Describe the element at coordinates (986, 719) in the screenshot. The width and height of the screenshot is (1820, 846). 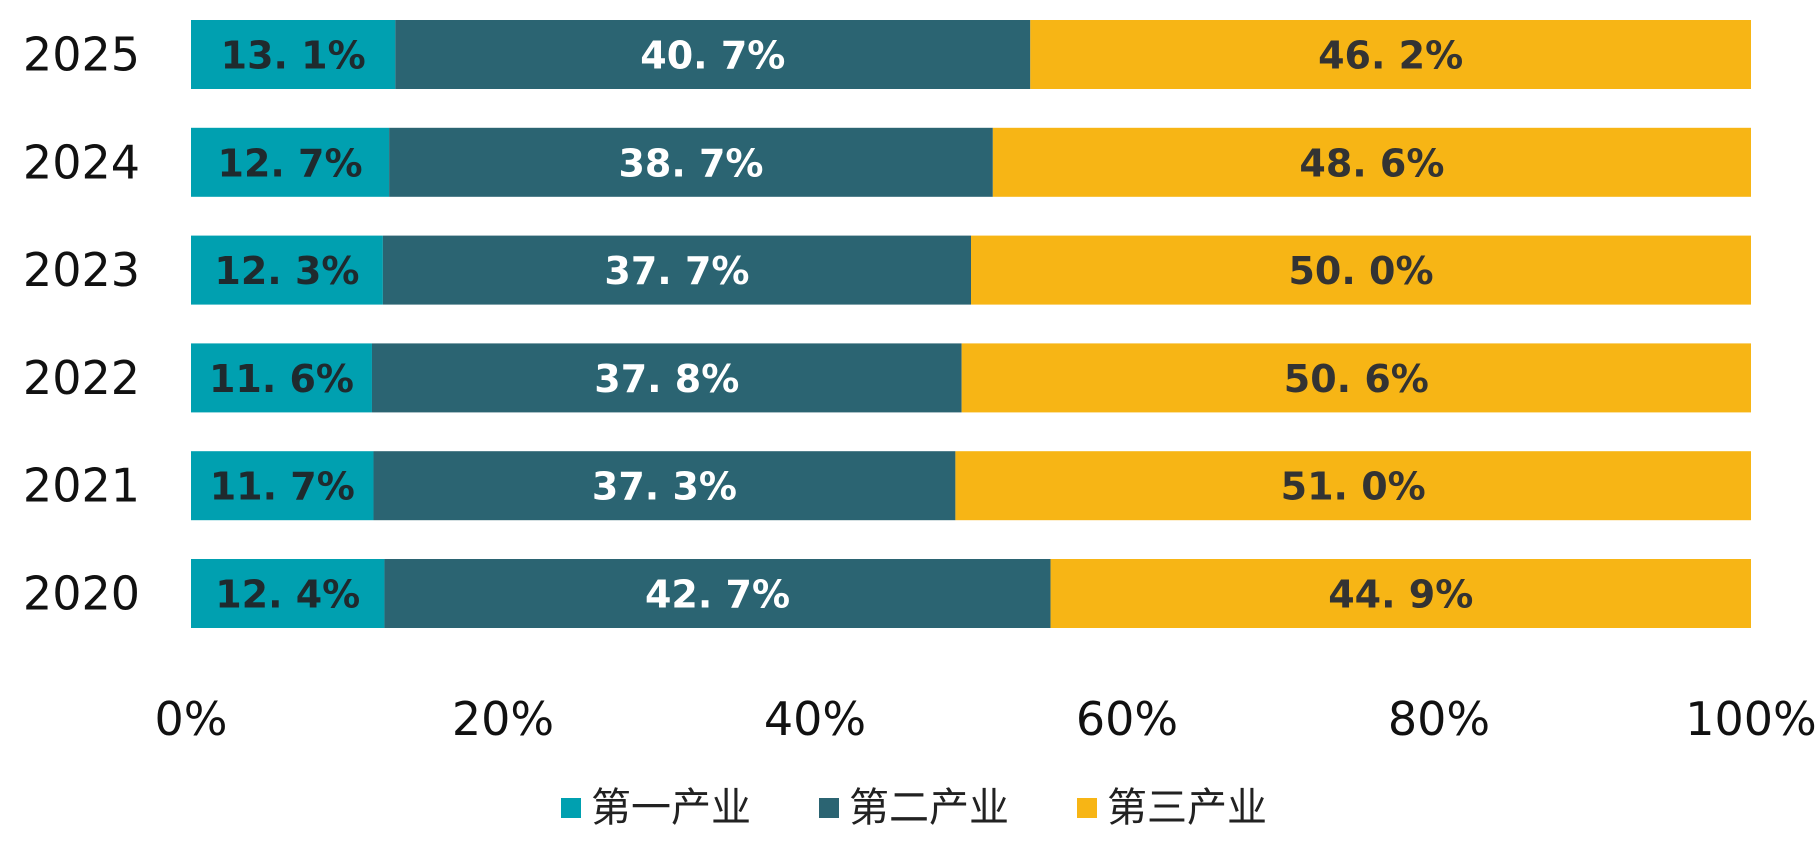
I see `x-axis-tick-labels: 0% 20% 40% 60% 80% 100%` at that location.